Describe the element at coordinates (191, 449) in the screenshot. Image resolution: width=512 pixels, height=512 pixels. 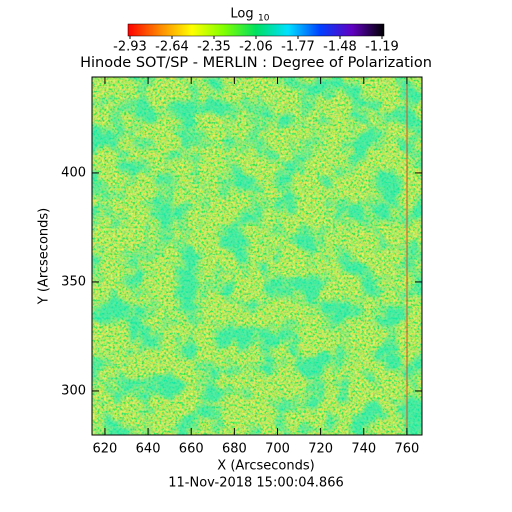
I see `x-tick-label: 660` at that location.